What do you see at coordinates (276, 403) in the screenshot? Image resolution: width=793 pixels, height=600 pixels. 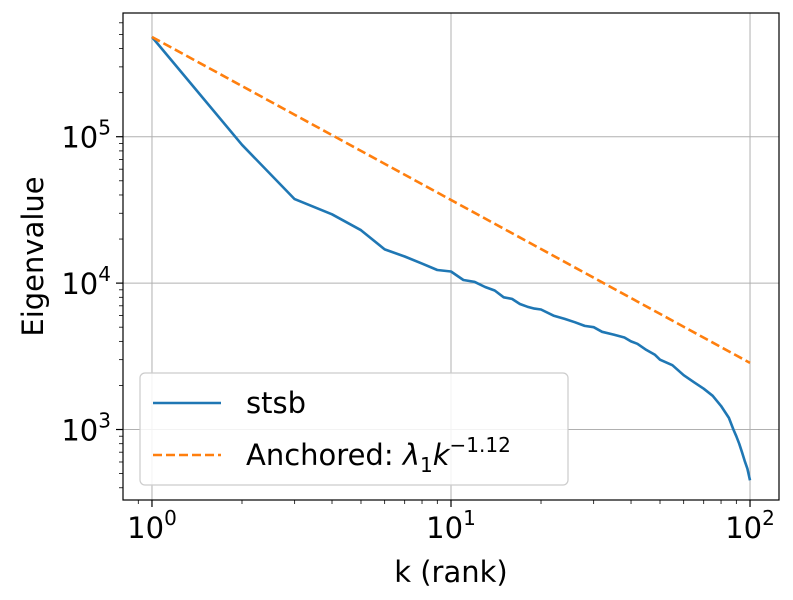 I see `legend-label-stsb: stsb` at bounding box center [276, 403].